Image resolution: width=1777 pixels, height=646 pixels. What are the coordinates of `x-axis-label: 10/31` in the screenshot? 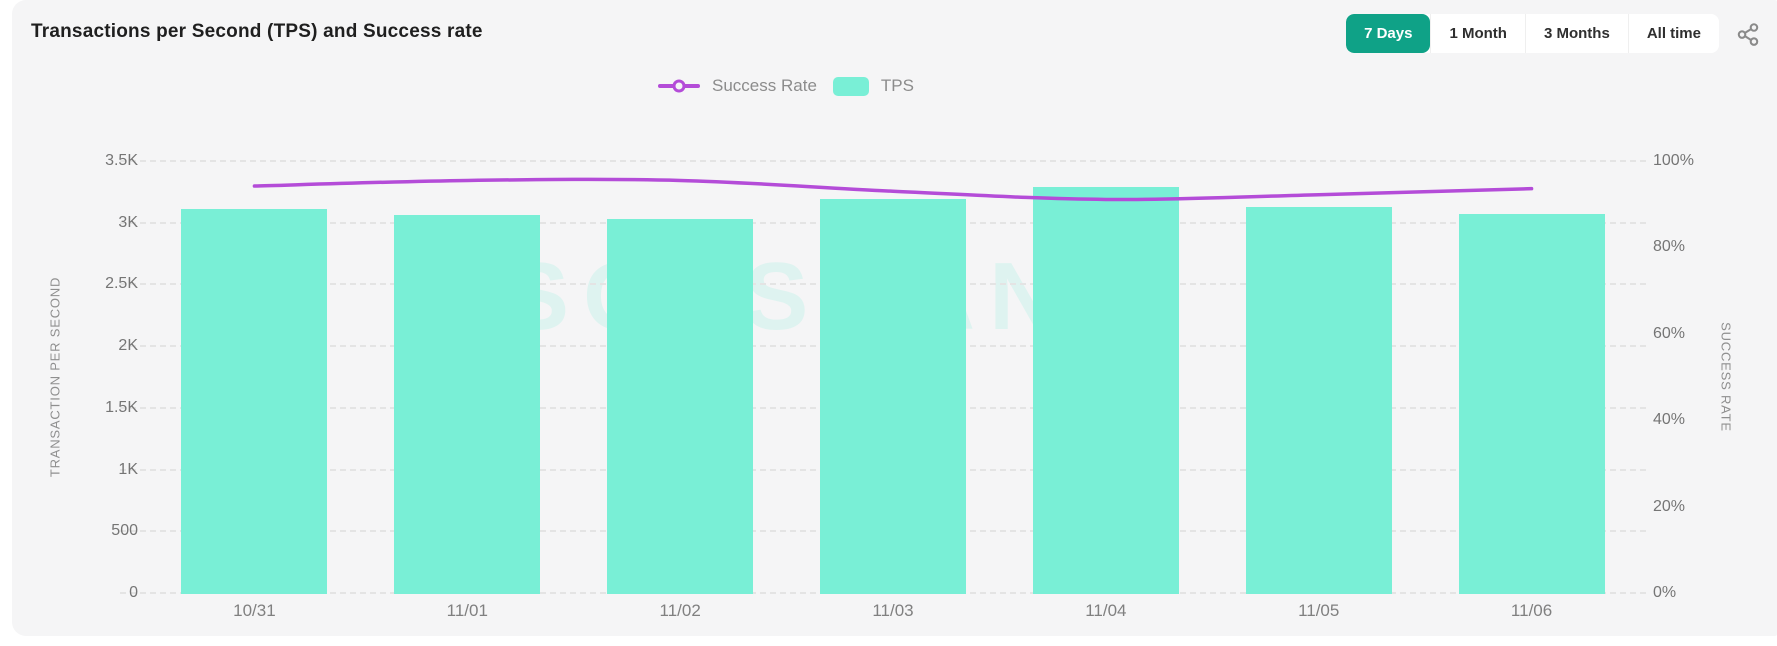 It's located at (254, 610).